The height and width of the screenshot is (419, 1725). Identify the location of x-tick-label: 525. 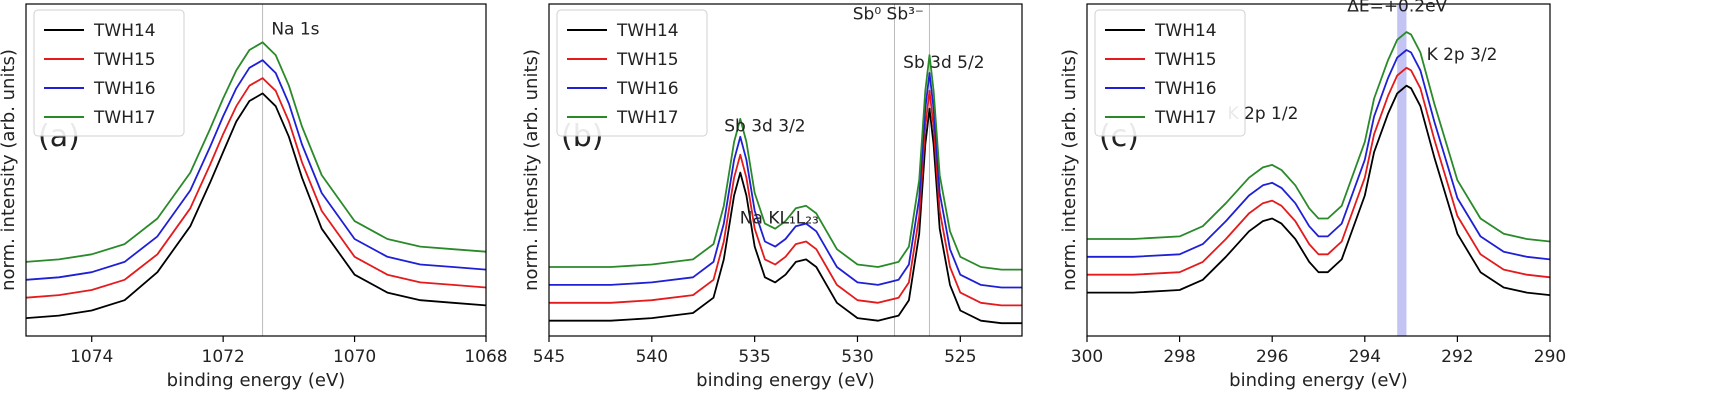
(960, 357).